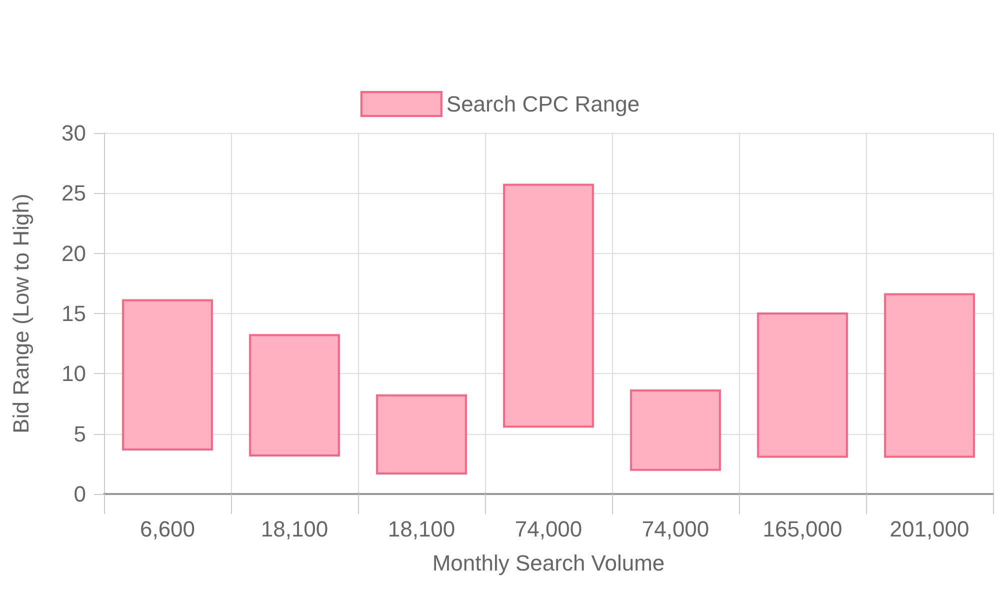  Describe the element at coordinates (74, 373) in the screenshot. I see `y-tick-label: 10` at that location.